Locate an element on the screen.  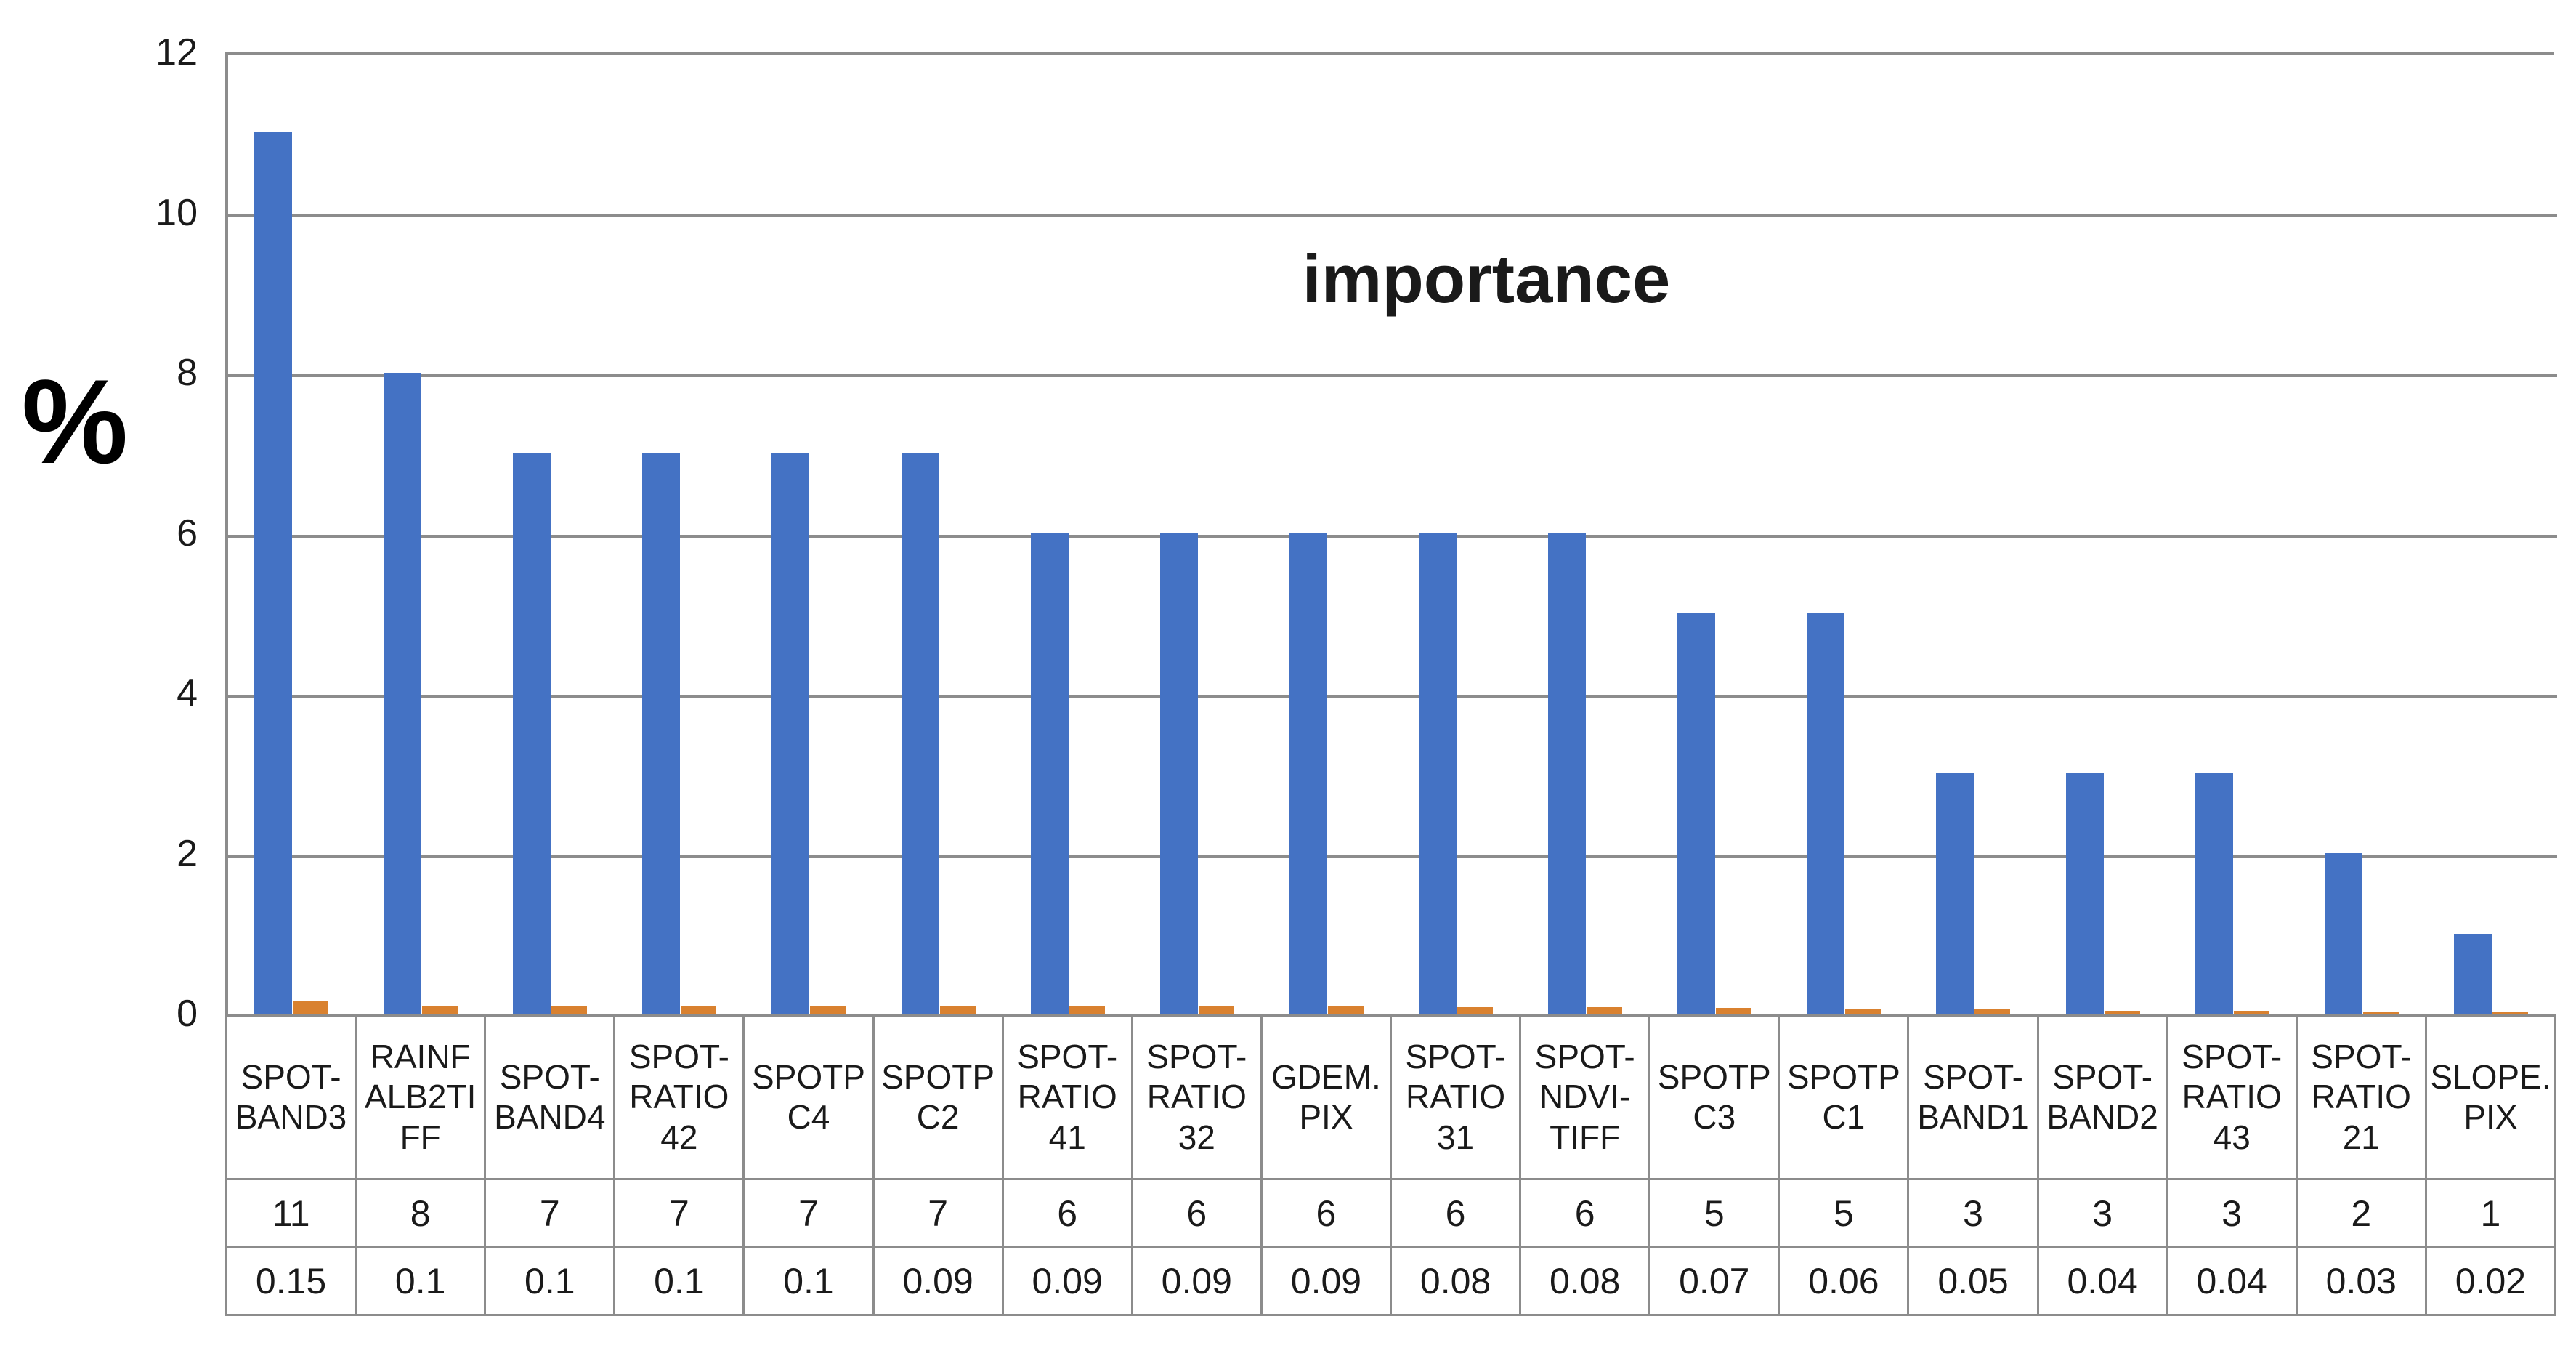
table-value2-8: 0.09 is located at coordinates (1198, 1282).